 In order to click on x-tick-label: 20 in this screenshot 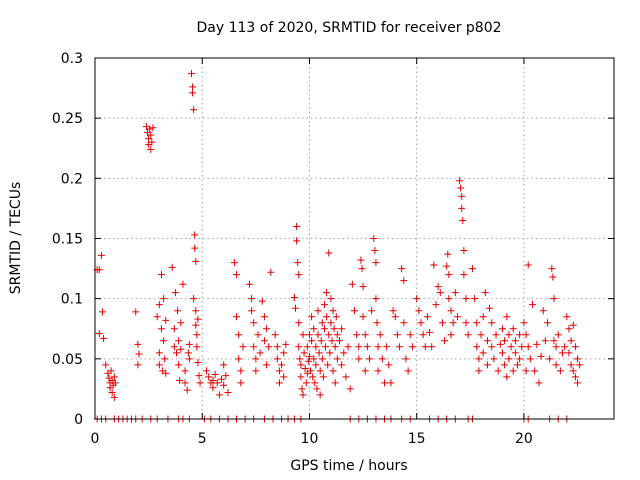, I will do `click(524, 439)`.